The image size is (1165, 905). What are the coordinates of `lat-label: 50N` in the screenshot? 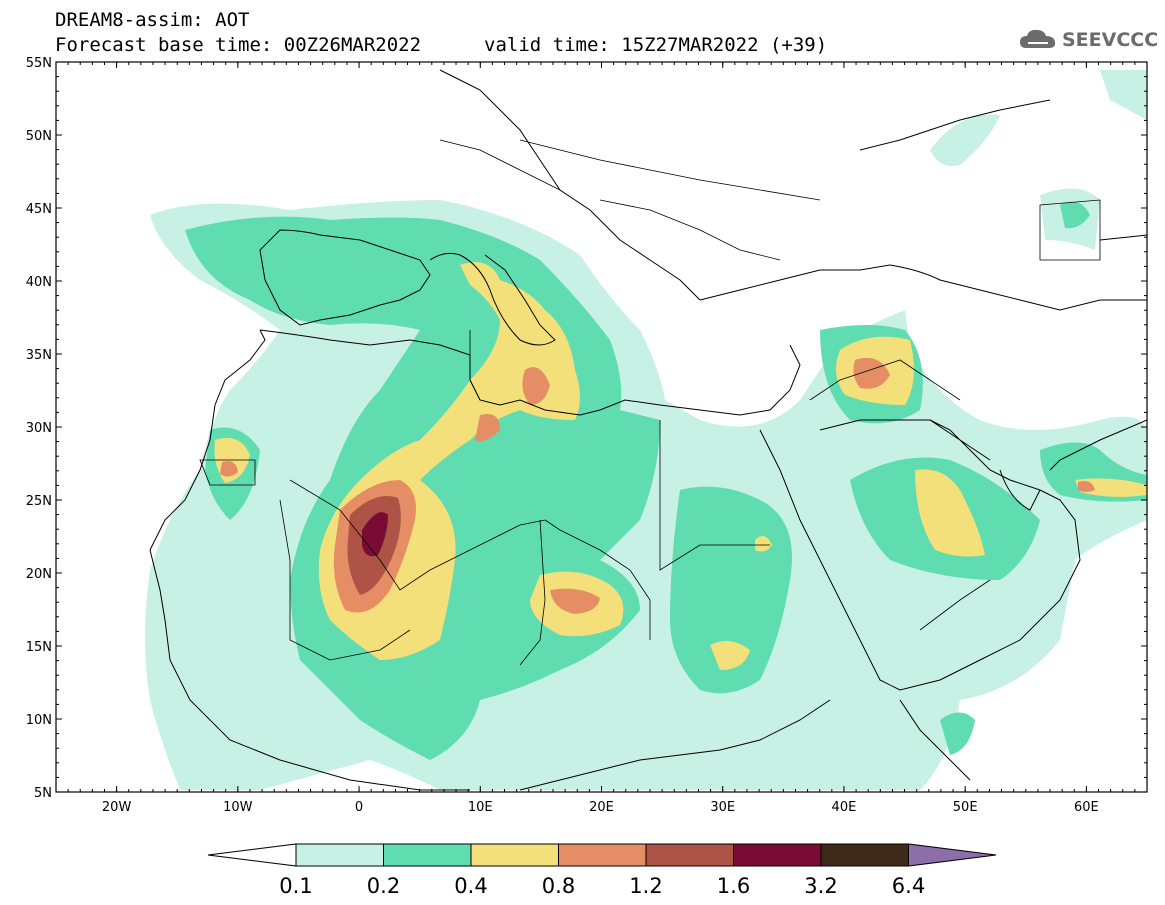 It's located at (39, 136).